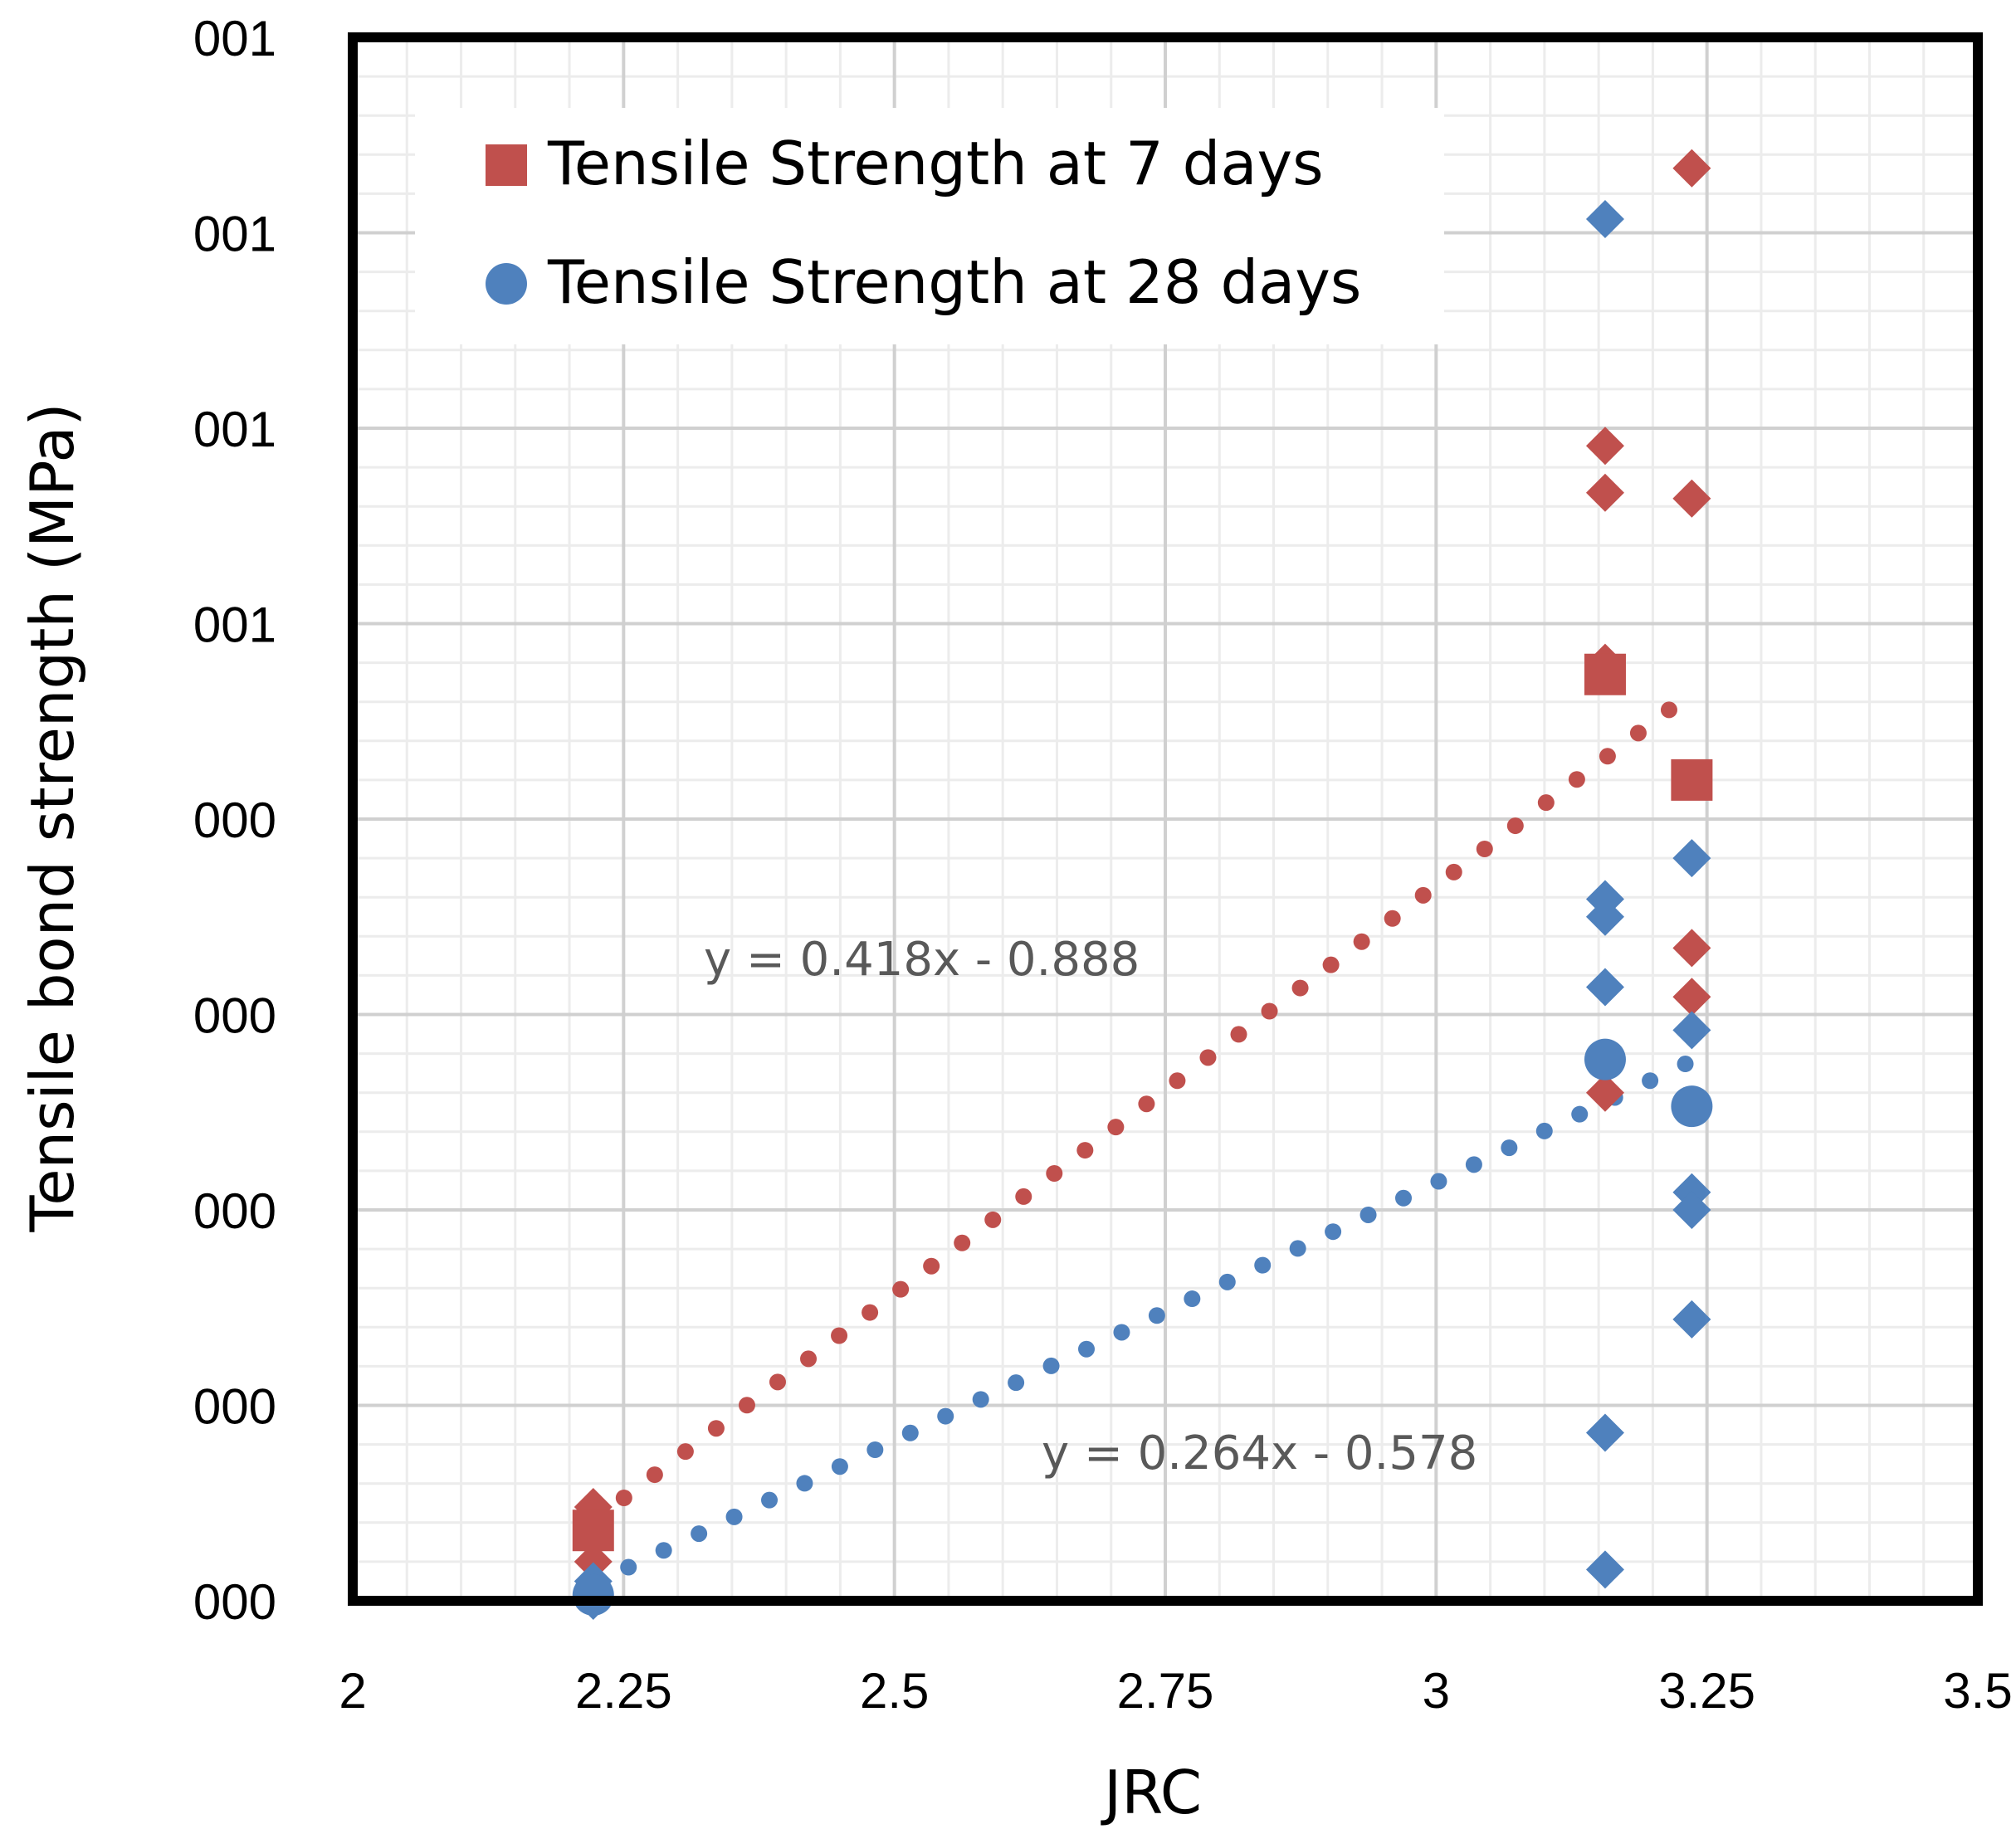 The height and width of the screenshot is (1829, 2016). What do you see at coordinates (507, 165) in the screenshot?
I see `legend-square-icon` at bounding box center [507, 165].